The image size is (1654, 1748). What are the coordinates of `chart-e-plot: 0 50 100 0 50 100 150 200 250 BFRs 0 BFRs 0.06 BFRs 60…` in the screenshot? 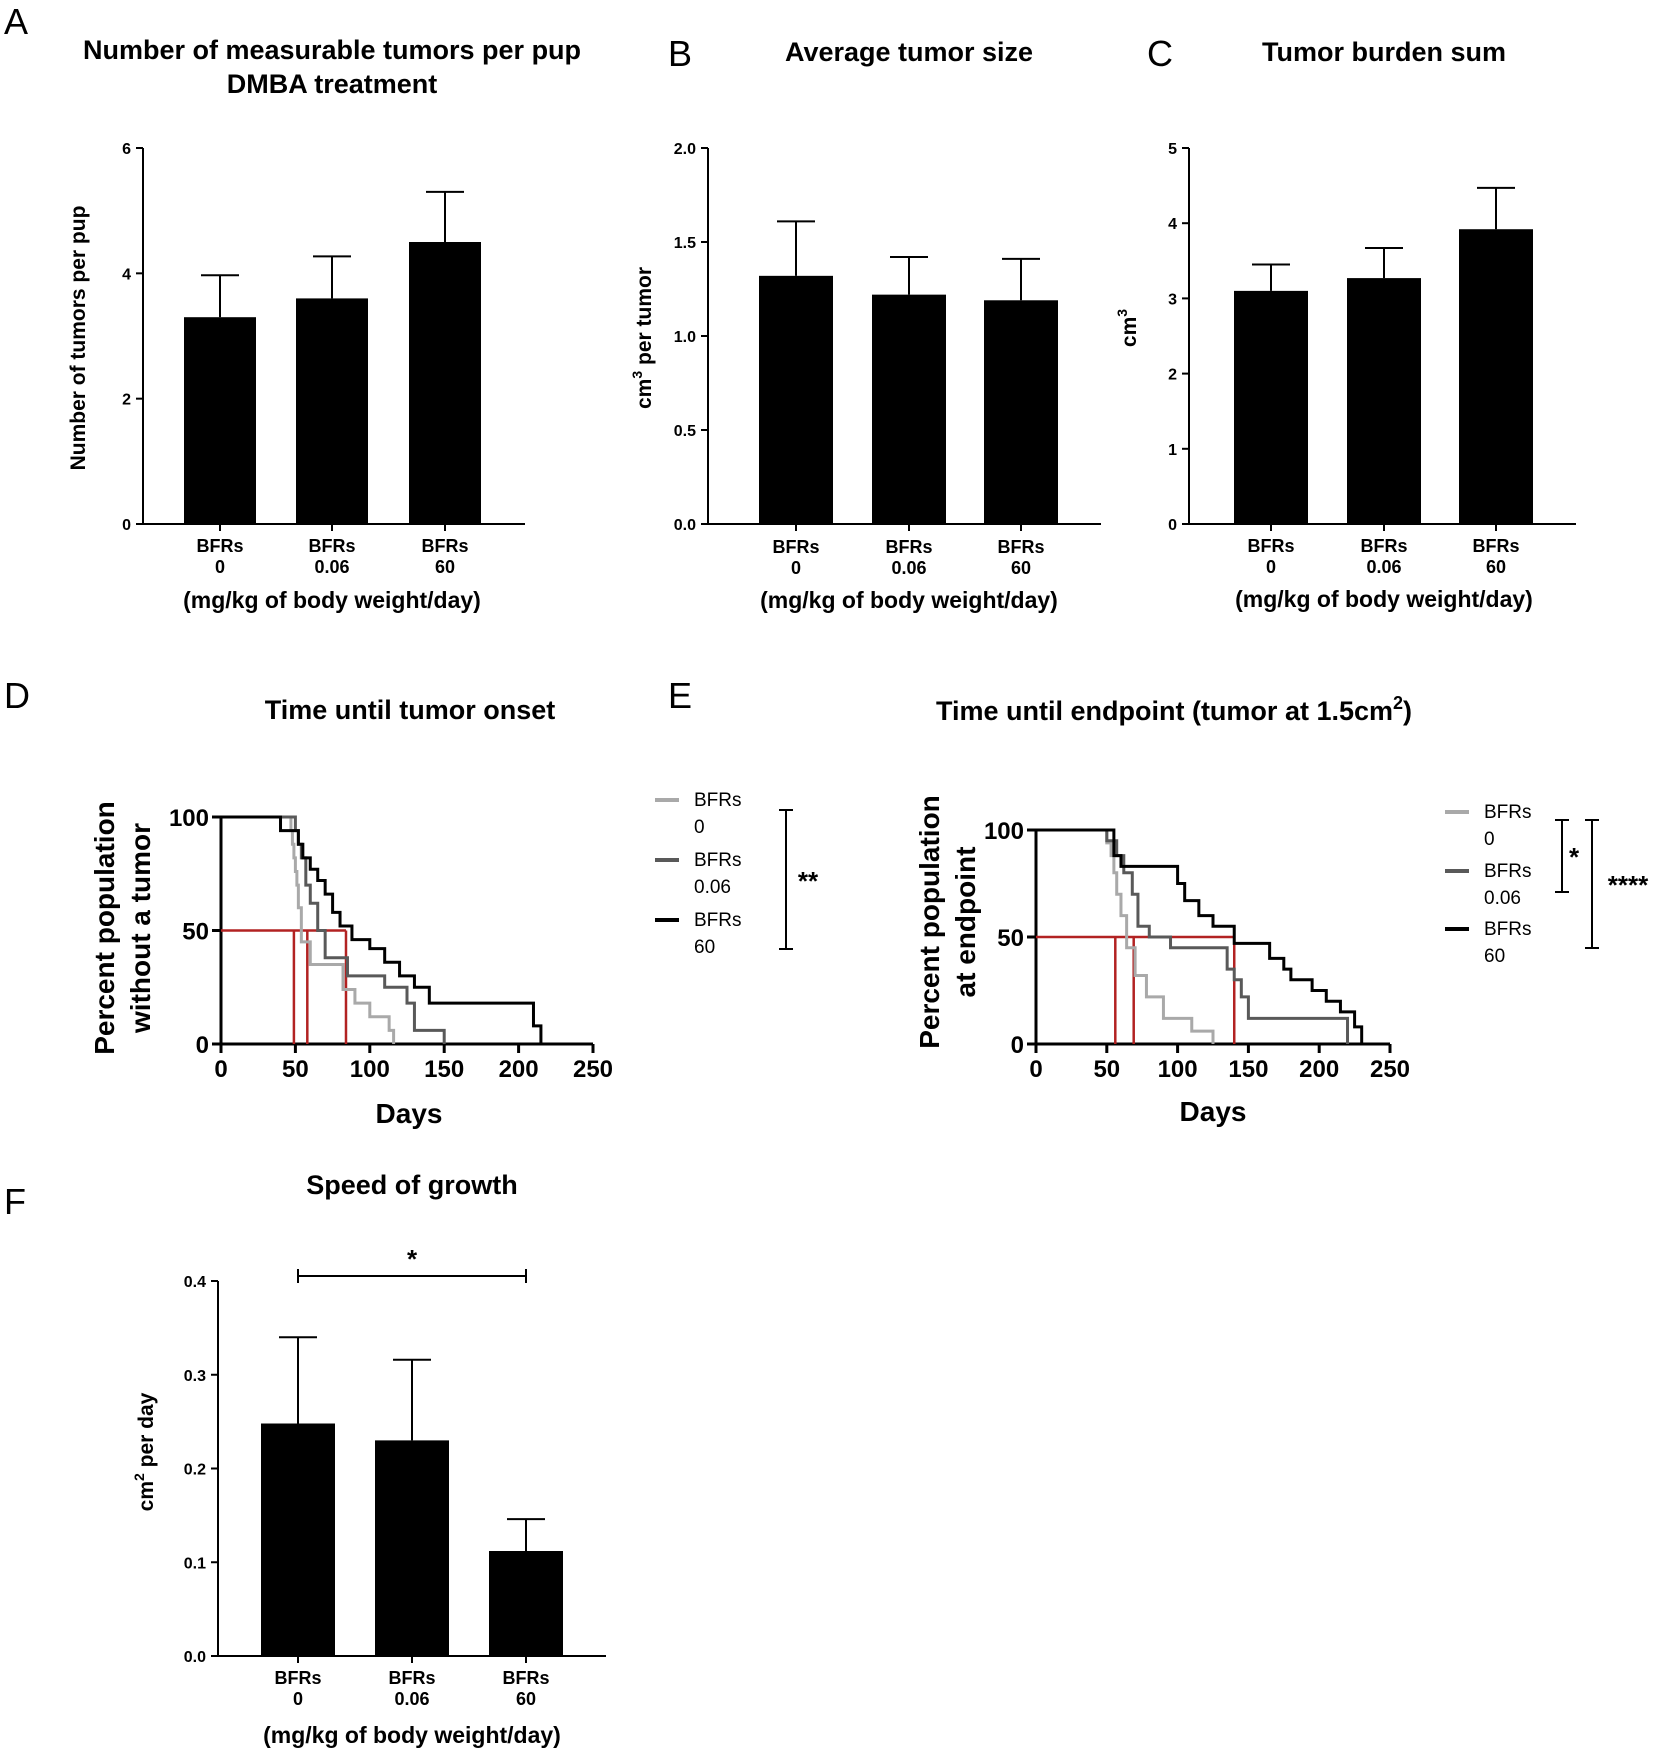 It's located at (1316, 942).